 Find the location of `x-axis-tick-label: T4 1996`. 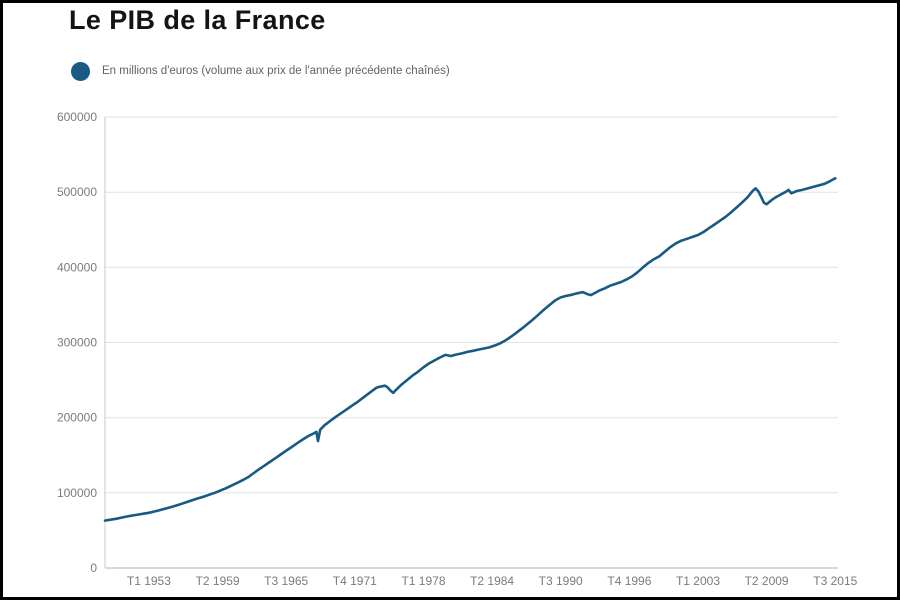

x-axis-tick-label: T4 1996 is located at coordinates (629, 581).